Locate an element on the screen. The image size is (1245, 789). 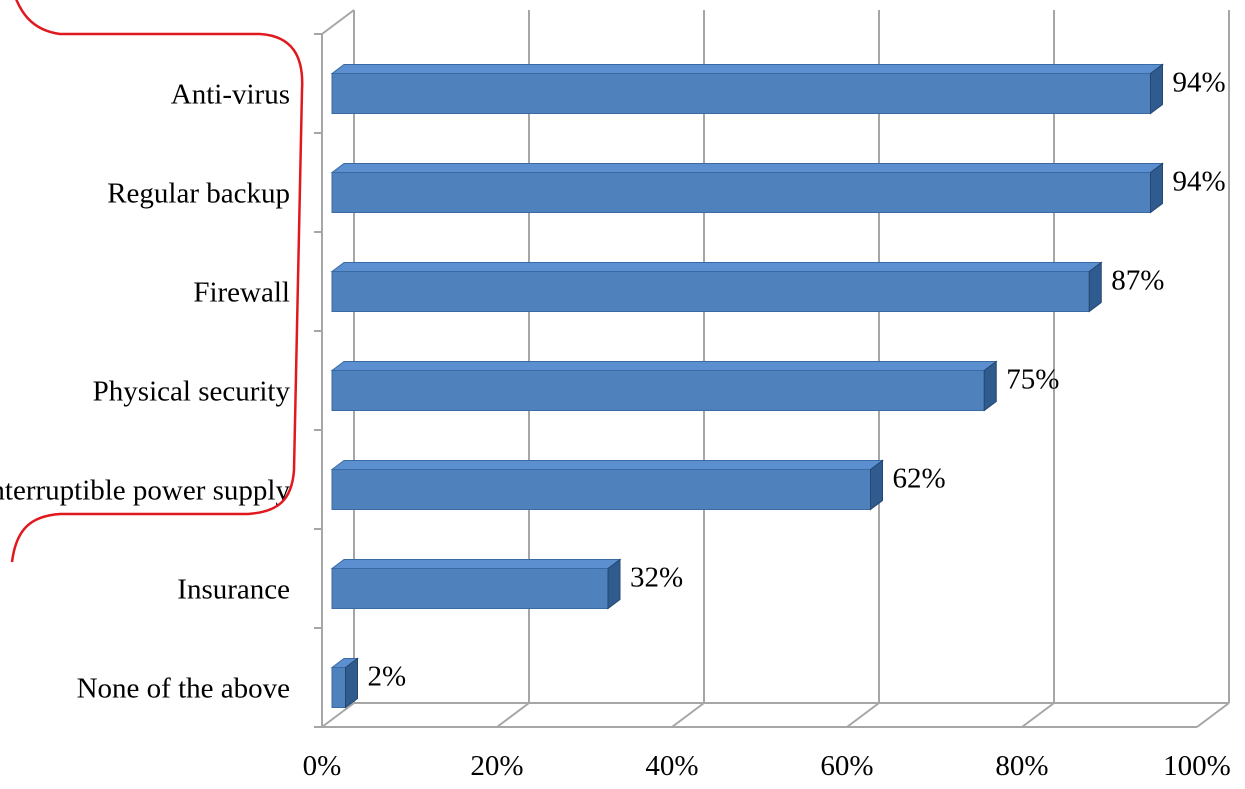
data-label: 2% is located at coordinates (387, 677).